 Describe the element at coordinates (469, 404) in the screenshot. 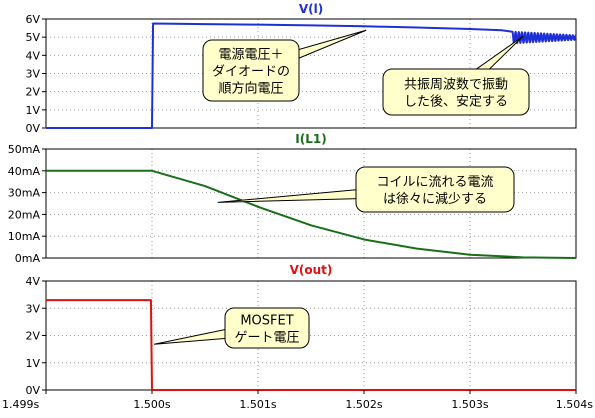

I see `x-tick-label: 1.503s` at that location.